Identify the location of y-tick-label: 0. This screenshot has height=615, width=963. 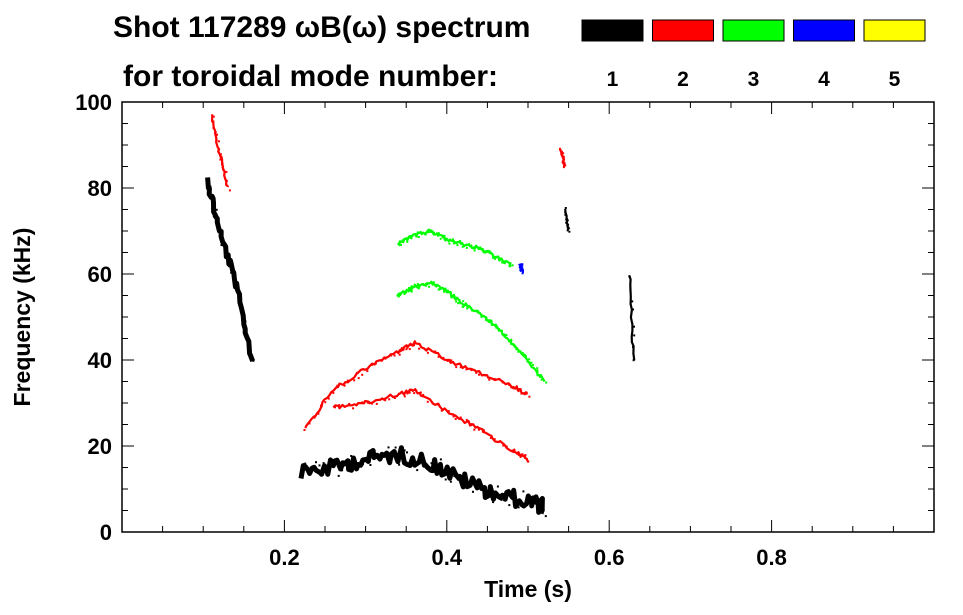
(106, 532).